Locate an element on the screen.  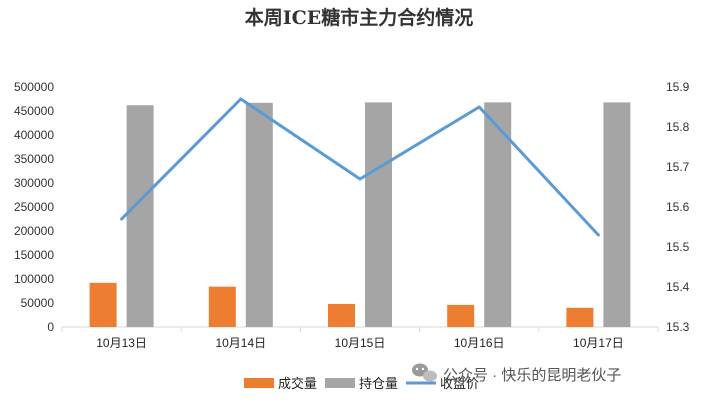
x-category-label: 10月16日 is located at coordinates (479, 343).